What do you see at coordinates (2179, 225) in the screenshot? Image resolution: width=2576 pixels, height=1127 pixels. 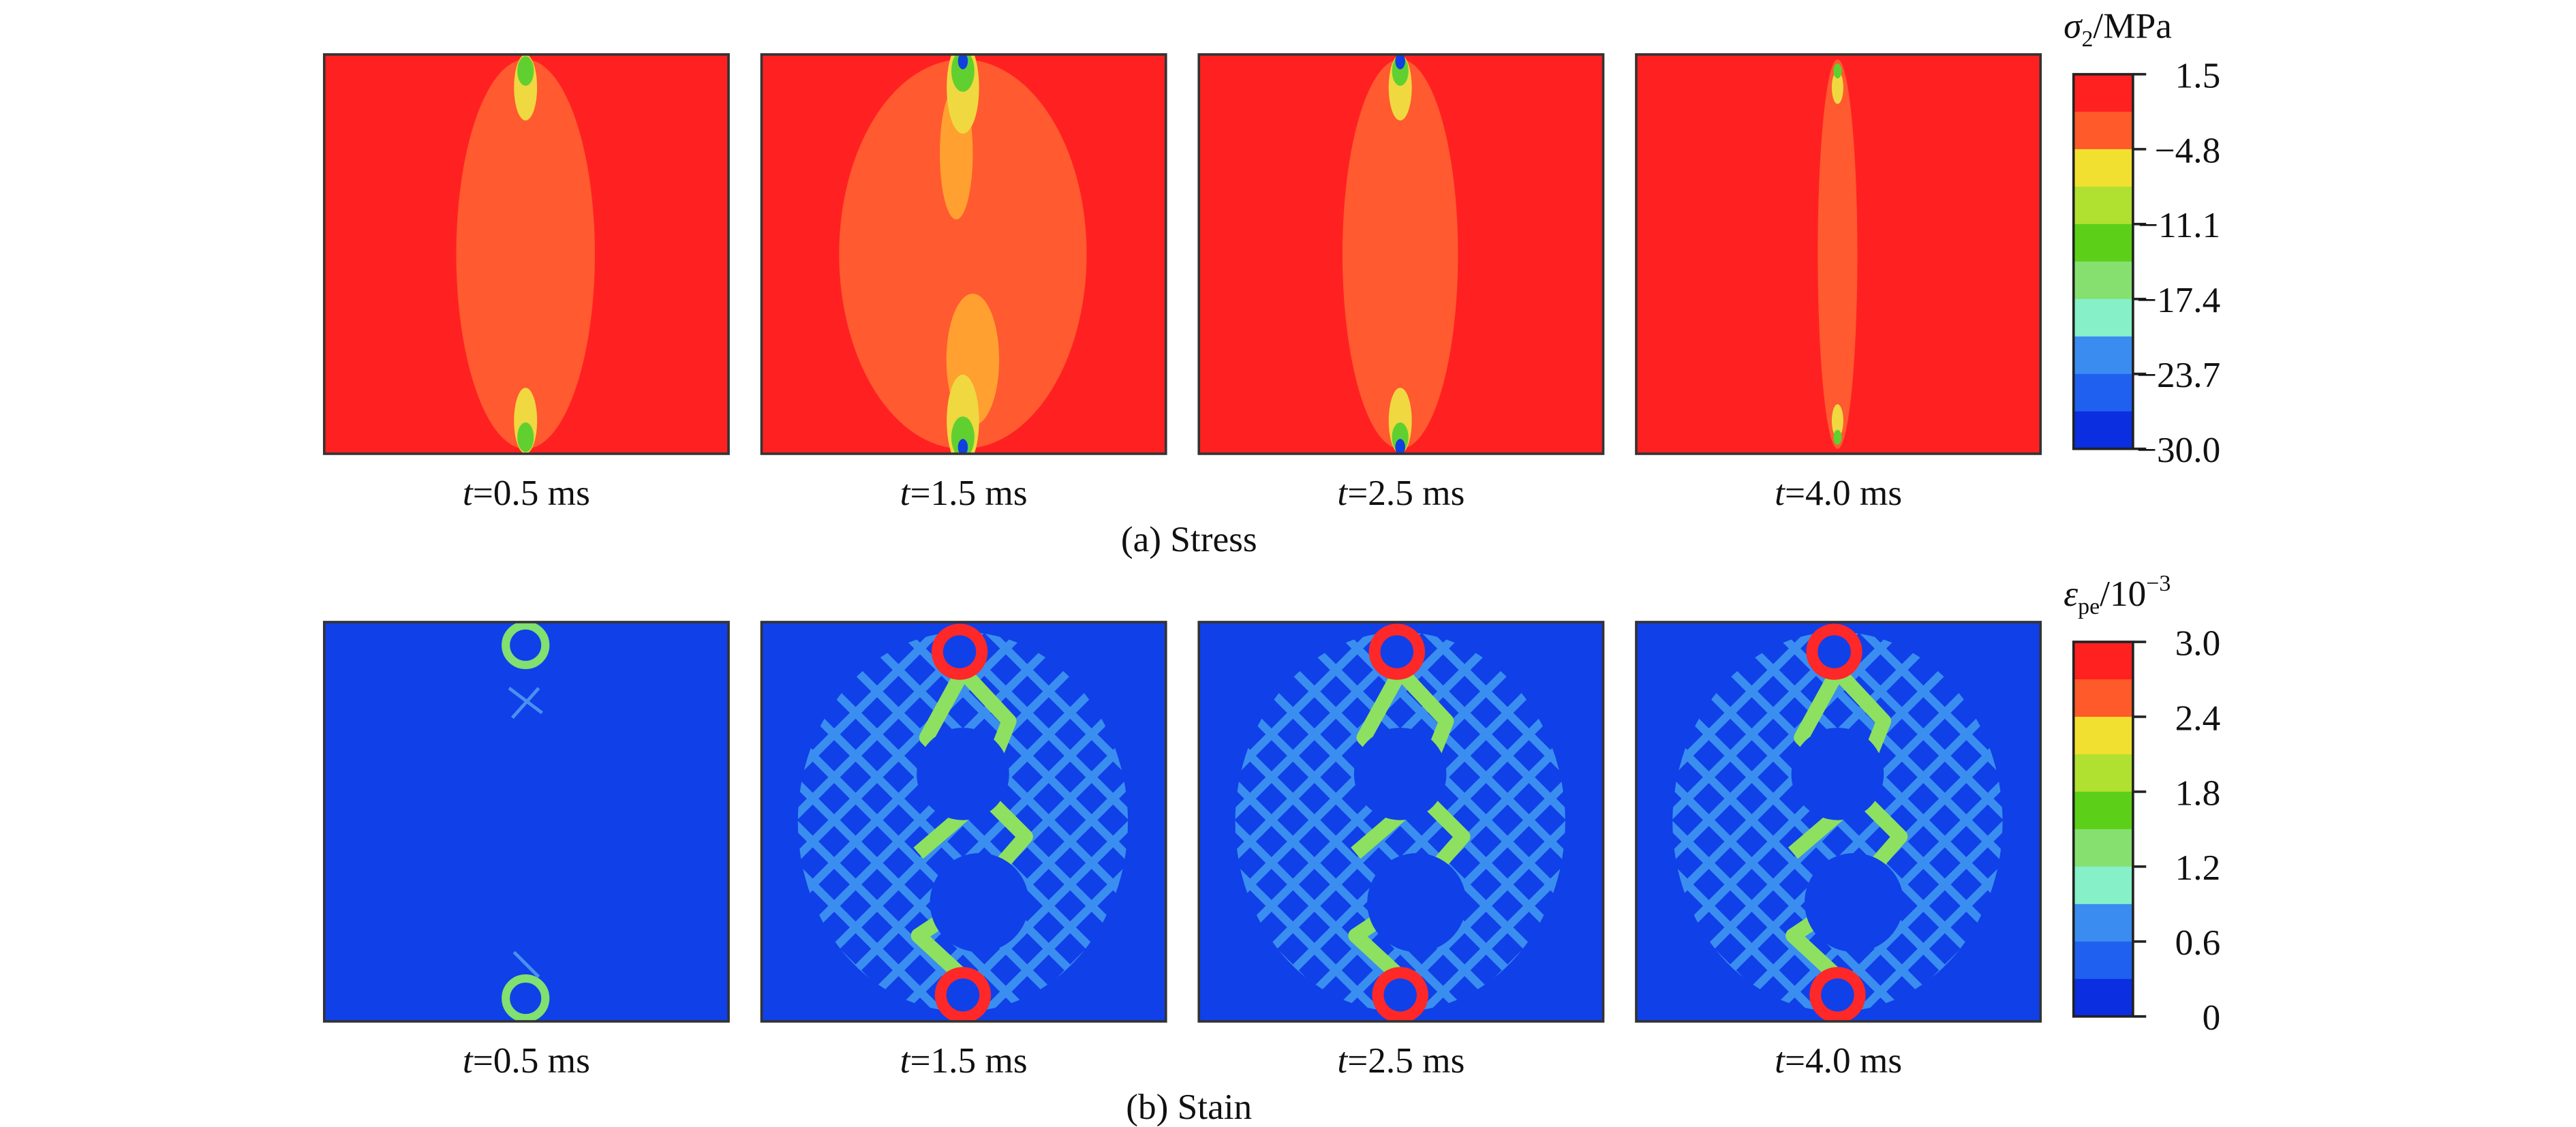 I see `colorbar-label: −11.1` at bounding box center [2179, 225].